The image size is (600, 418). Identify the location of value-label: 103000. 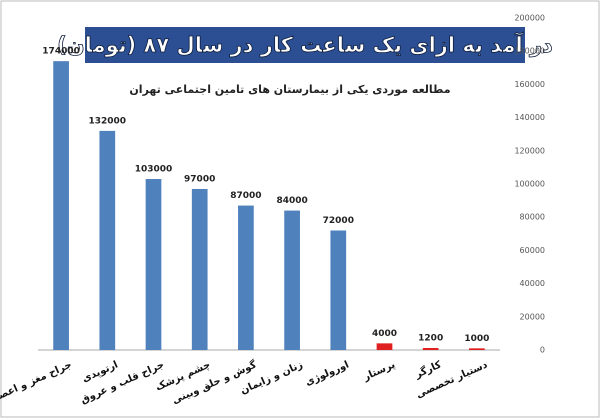
(154, 170).